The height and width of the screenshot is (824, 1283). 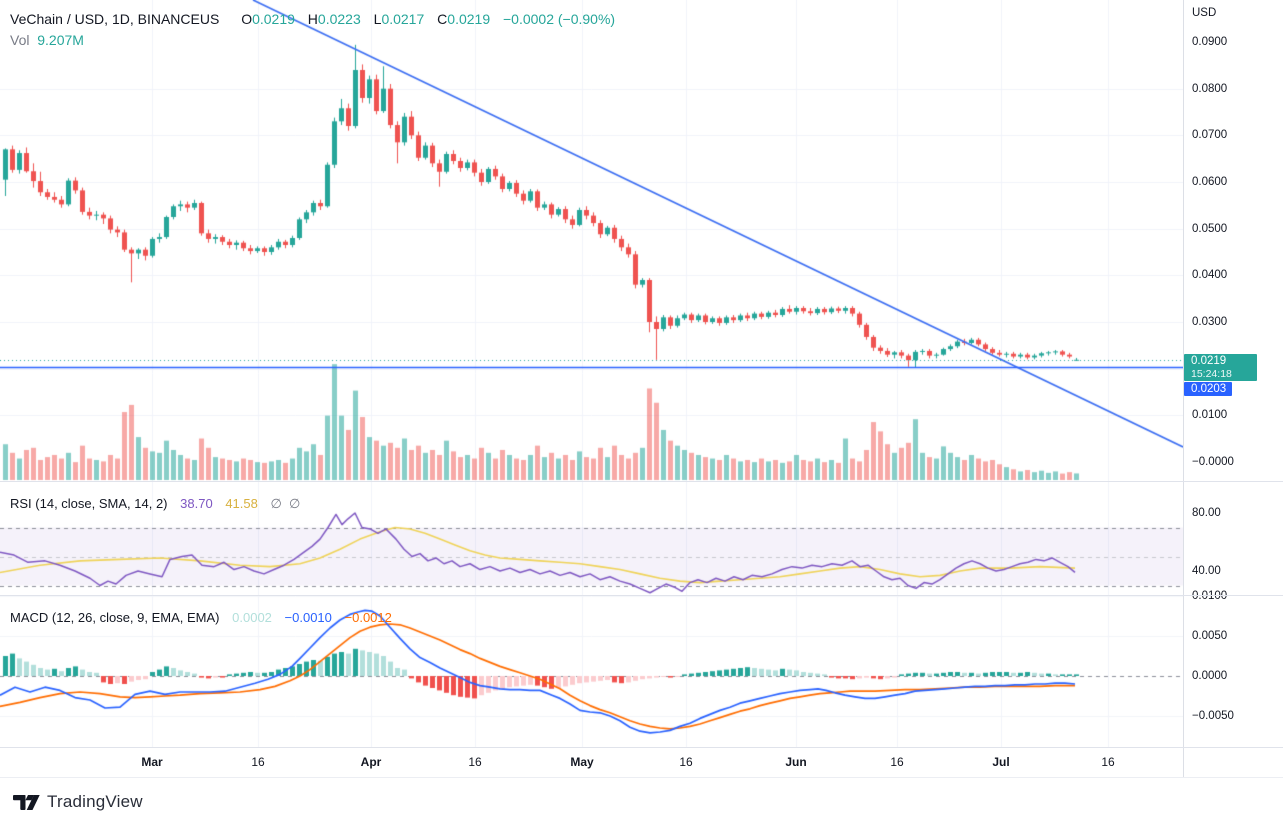 I want to click on time-axis-separator, so click(x=641, y=747).